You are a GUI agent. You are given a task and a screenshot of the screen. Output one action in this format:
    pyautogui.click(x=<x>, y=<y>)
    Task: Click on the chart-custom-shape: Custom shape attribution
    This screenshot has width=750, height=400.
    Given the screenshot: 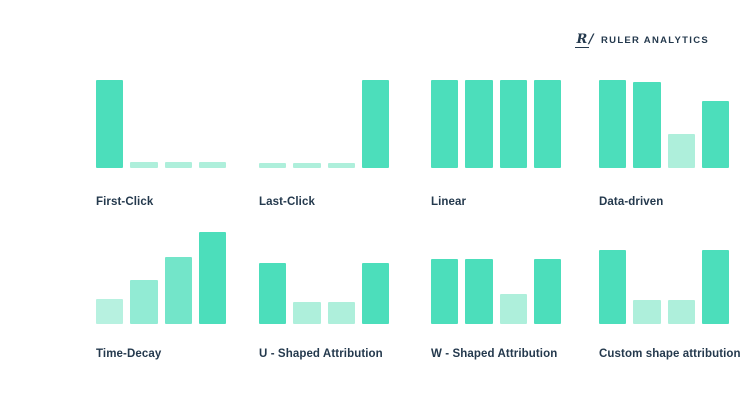 What is the action you would take?
    pyautogui.click(x=670, y=296)
    